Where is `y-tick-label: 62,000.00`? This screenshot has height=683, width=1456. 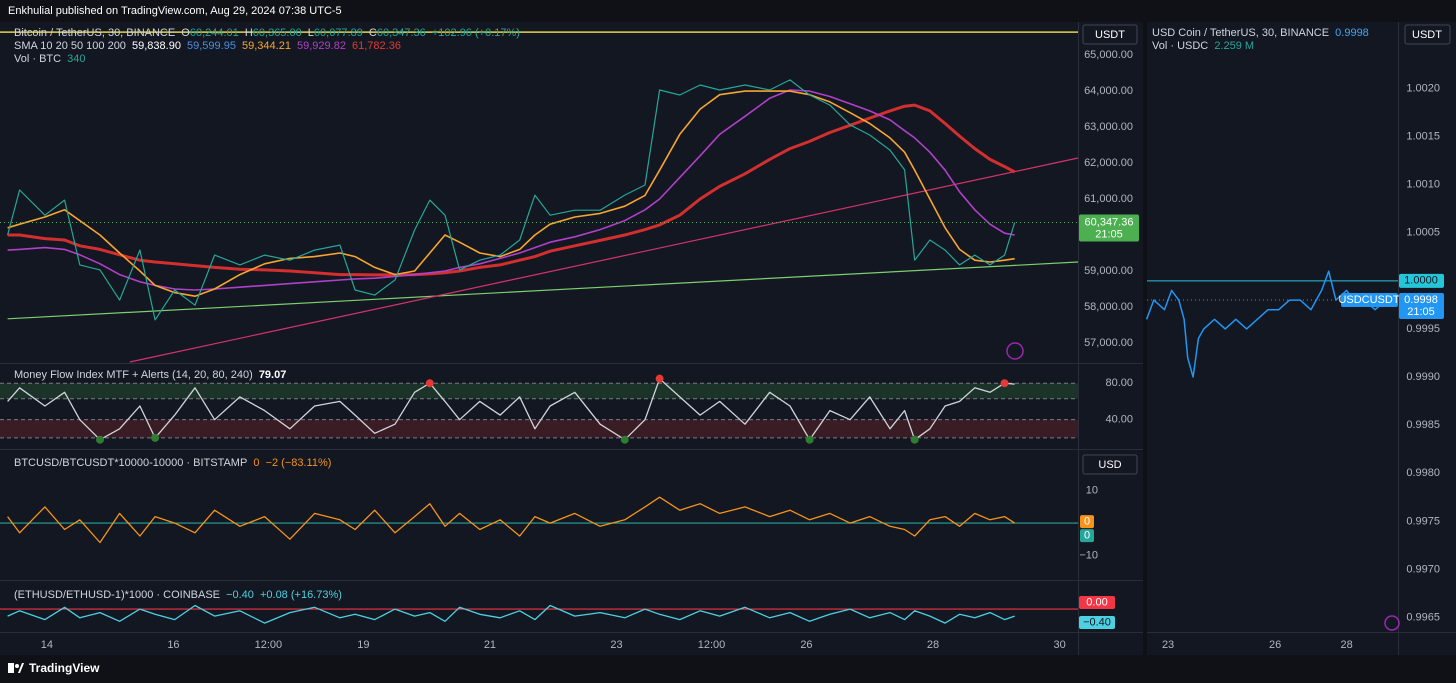 y-tick-label: 62,000.00 is located at coordinates (1108, 163).